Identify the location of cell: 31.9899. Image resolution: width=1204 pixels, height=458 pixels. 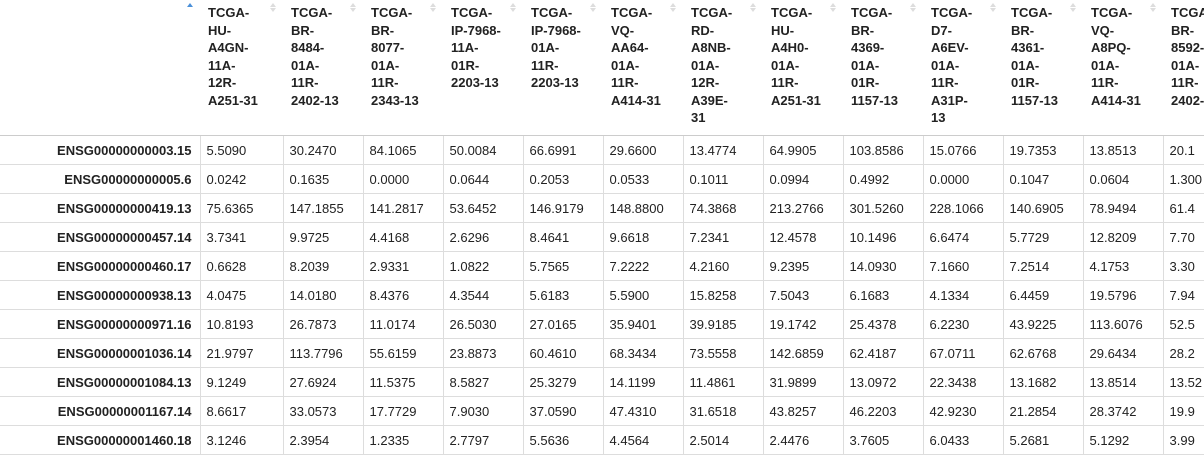
(802, 382).